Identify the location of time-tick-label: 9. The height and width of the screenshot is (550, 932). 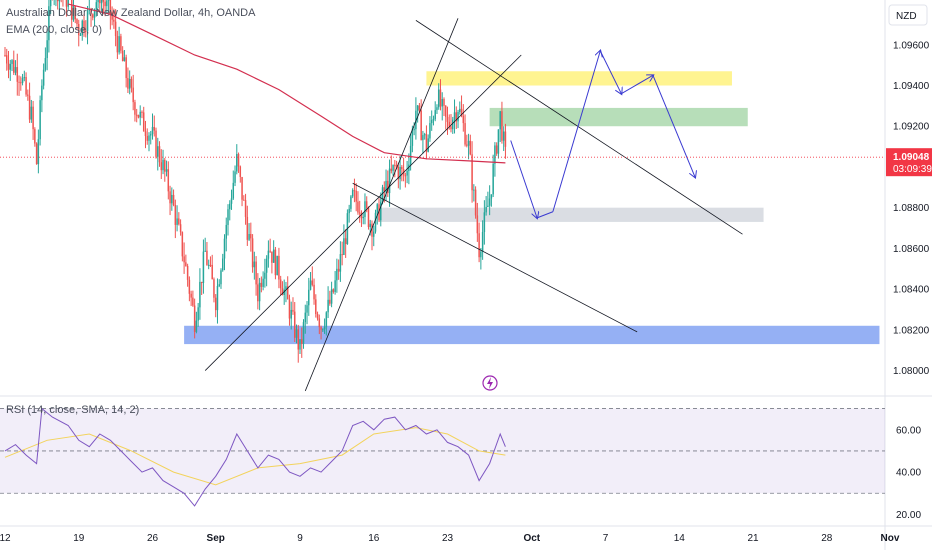
(300, 538).